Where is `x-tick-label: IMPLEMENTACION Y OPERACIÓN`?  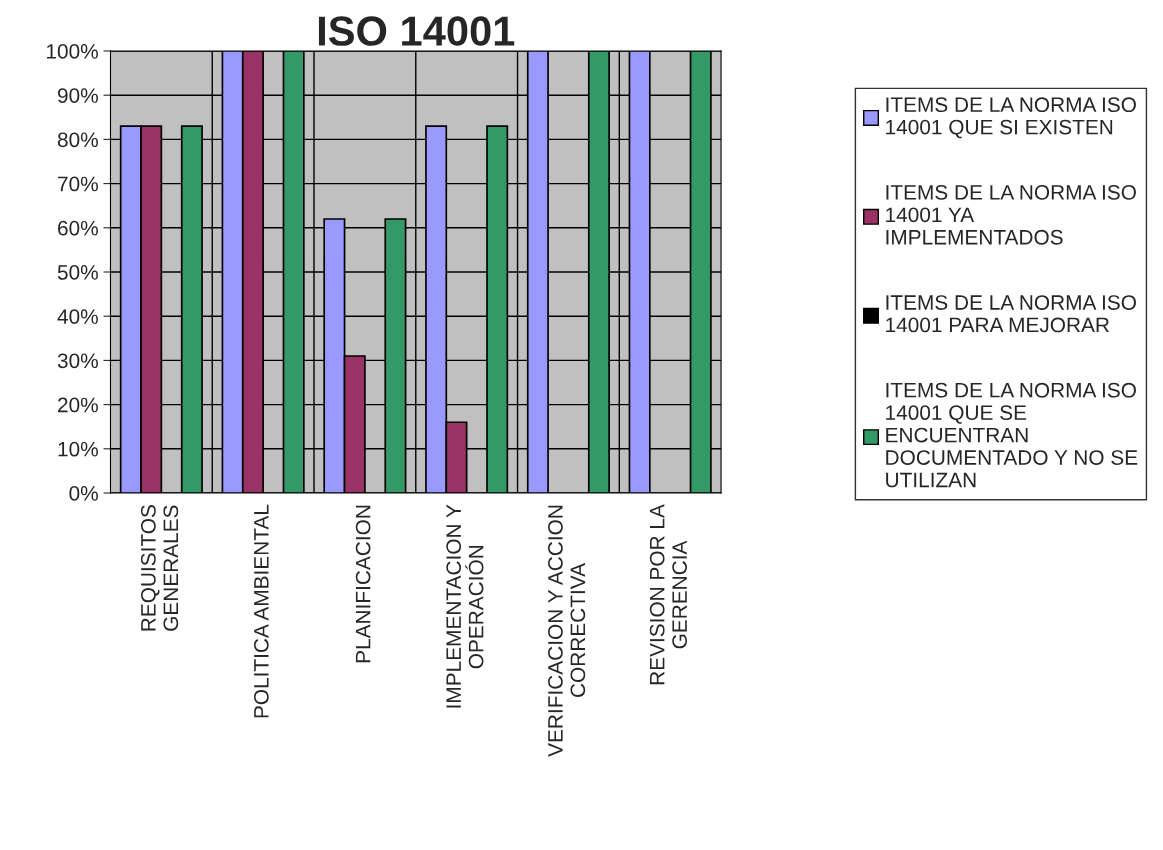
x-tick-label: IMPLEMENTACION Y OPERACIÓN is located at coordinates (465, 606).